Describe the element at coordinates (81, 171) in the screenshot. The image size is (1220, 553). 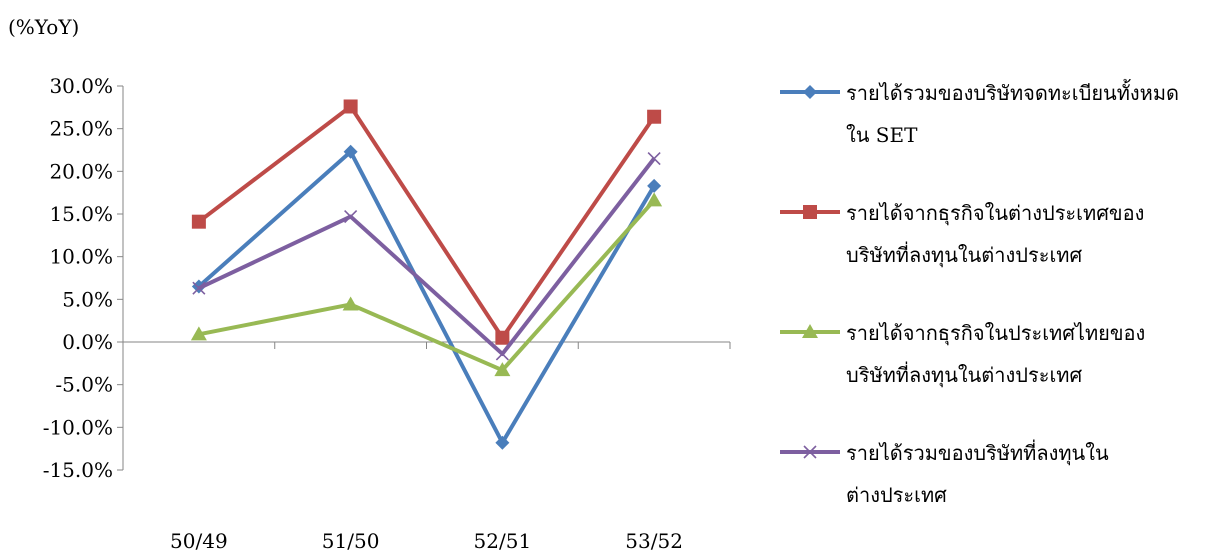
I see `y-tick-label: 20.0%` at that location.